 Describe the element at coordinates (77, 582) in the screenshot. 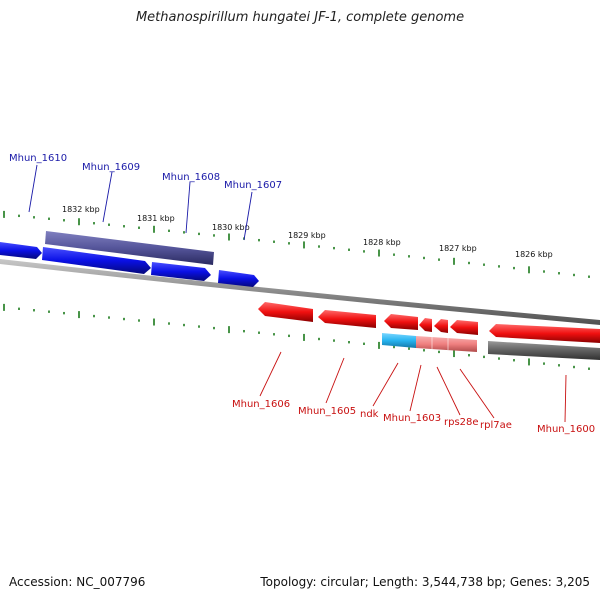

I see `accession-text: Accession: NC_007796` at that location.